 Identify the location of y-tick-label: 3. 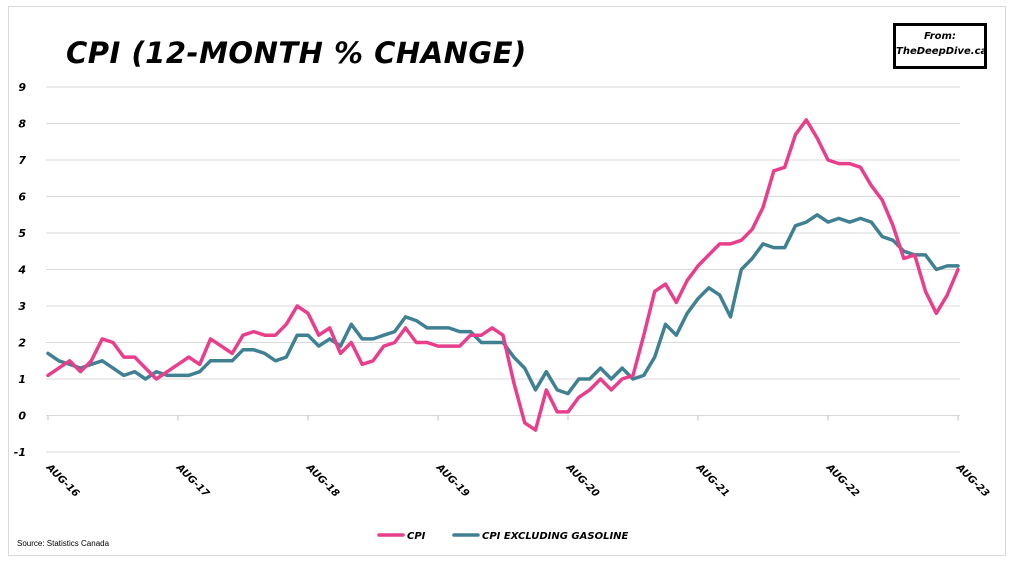
(22, 306).